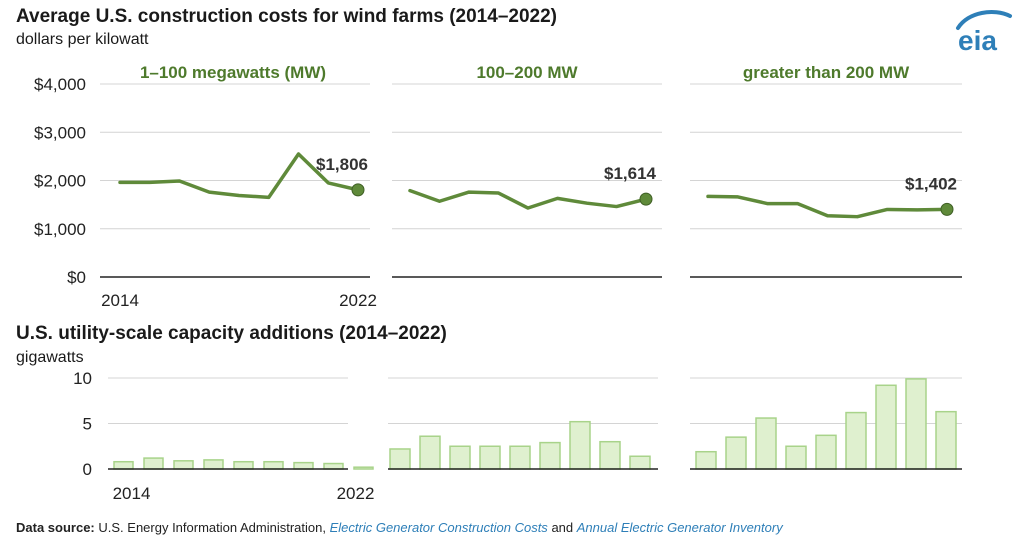 The height and width of the screenshot is (548, 1024). Describe the element at coordinates (76, 277) in the screenshot. I see `y-tick-label: $0` at that location.